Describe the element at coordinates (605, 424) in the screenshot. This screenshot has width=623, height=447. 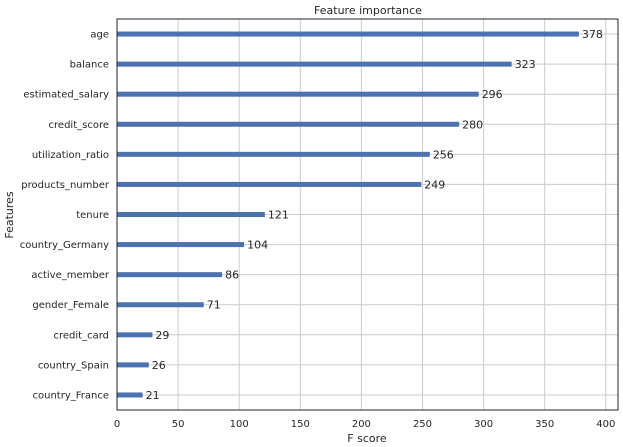
I see `x-tick-label: 400` at that location.